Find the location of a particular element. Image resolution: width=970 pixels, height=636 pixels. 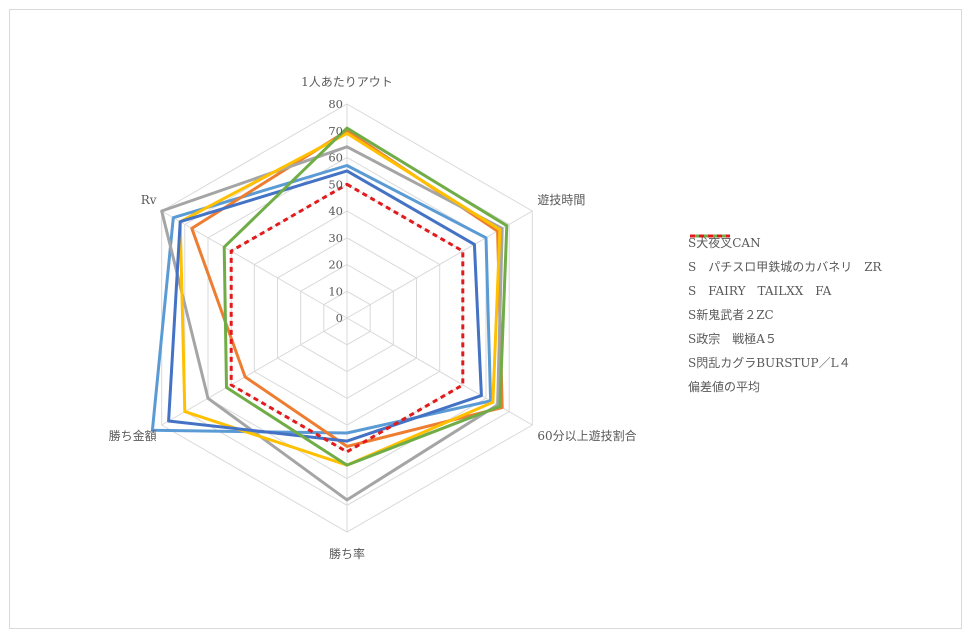

legend-label: S閃乱カグラBURSTUP／L４ is located at coordinates (769, 362).